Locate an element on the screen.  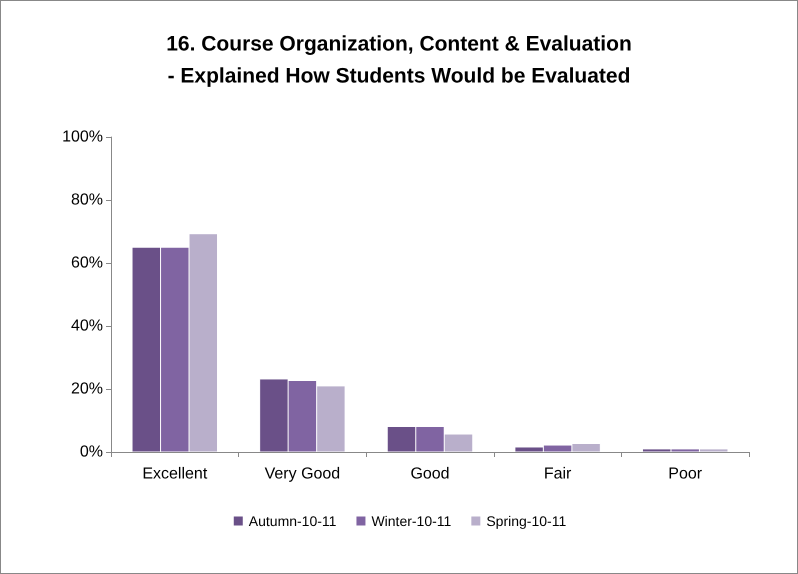
y-tick-label: 100% is located at coordinates (82, 137).